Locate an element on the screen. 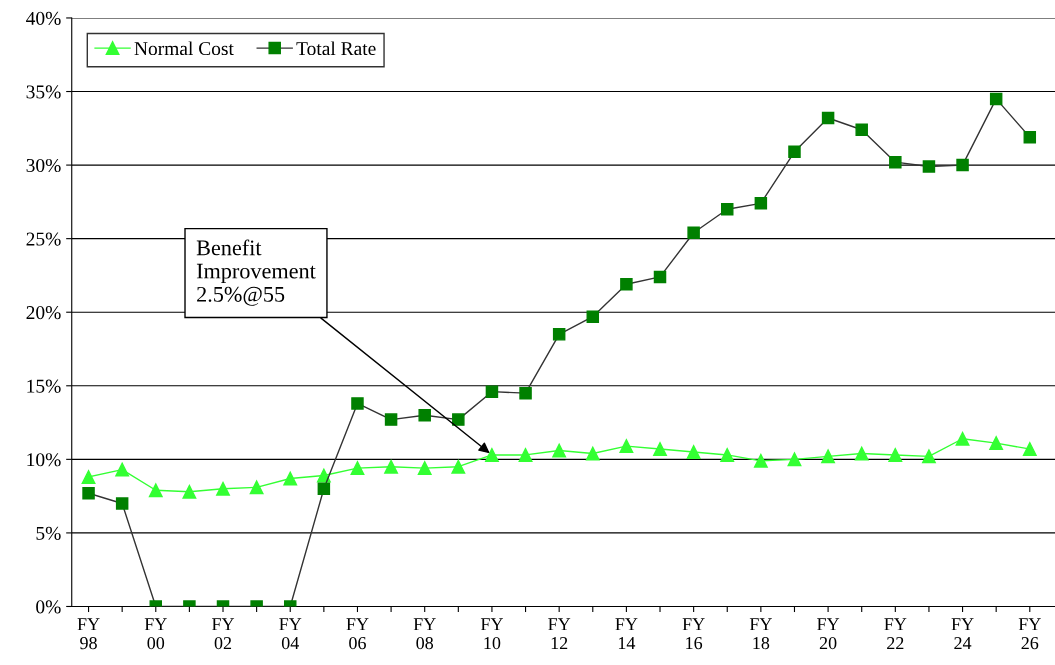  y-tick-label: 0% is located at coordinates (48, 607).